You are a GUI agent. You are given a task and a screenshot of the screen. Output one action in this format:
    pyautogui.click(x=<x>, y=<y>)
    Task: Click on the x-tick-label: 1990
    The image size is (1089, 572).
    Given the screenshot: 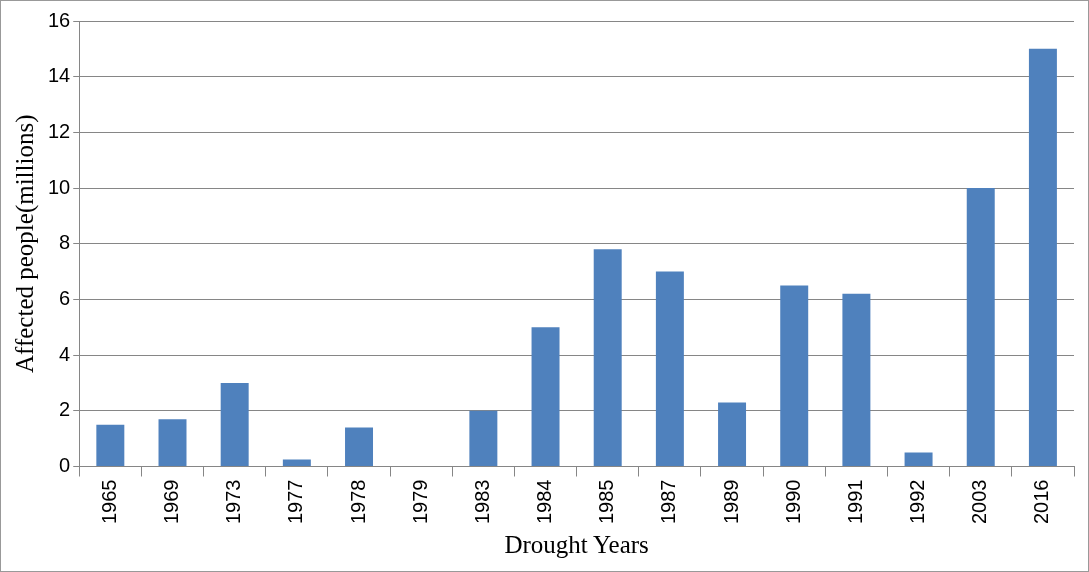 What is the action you would take?
    pyautogui.click(x=792, y=502)
    